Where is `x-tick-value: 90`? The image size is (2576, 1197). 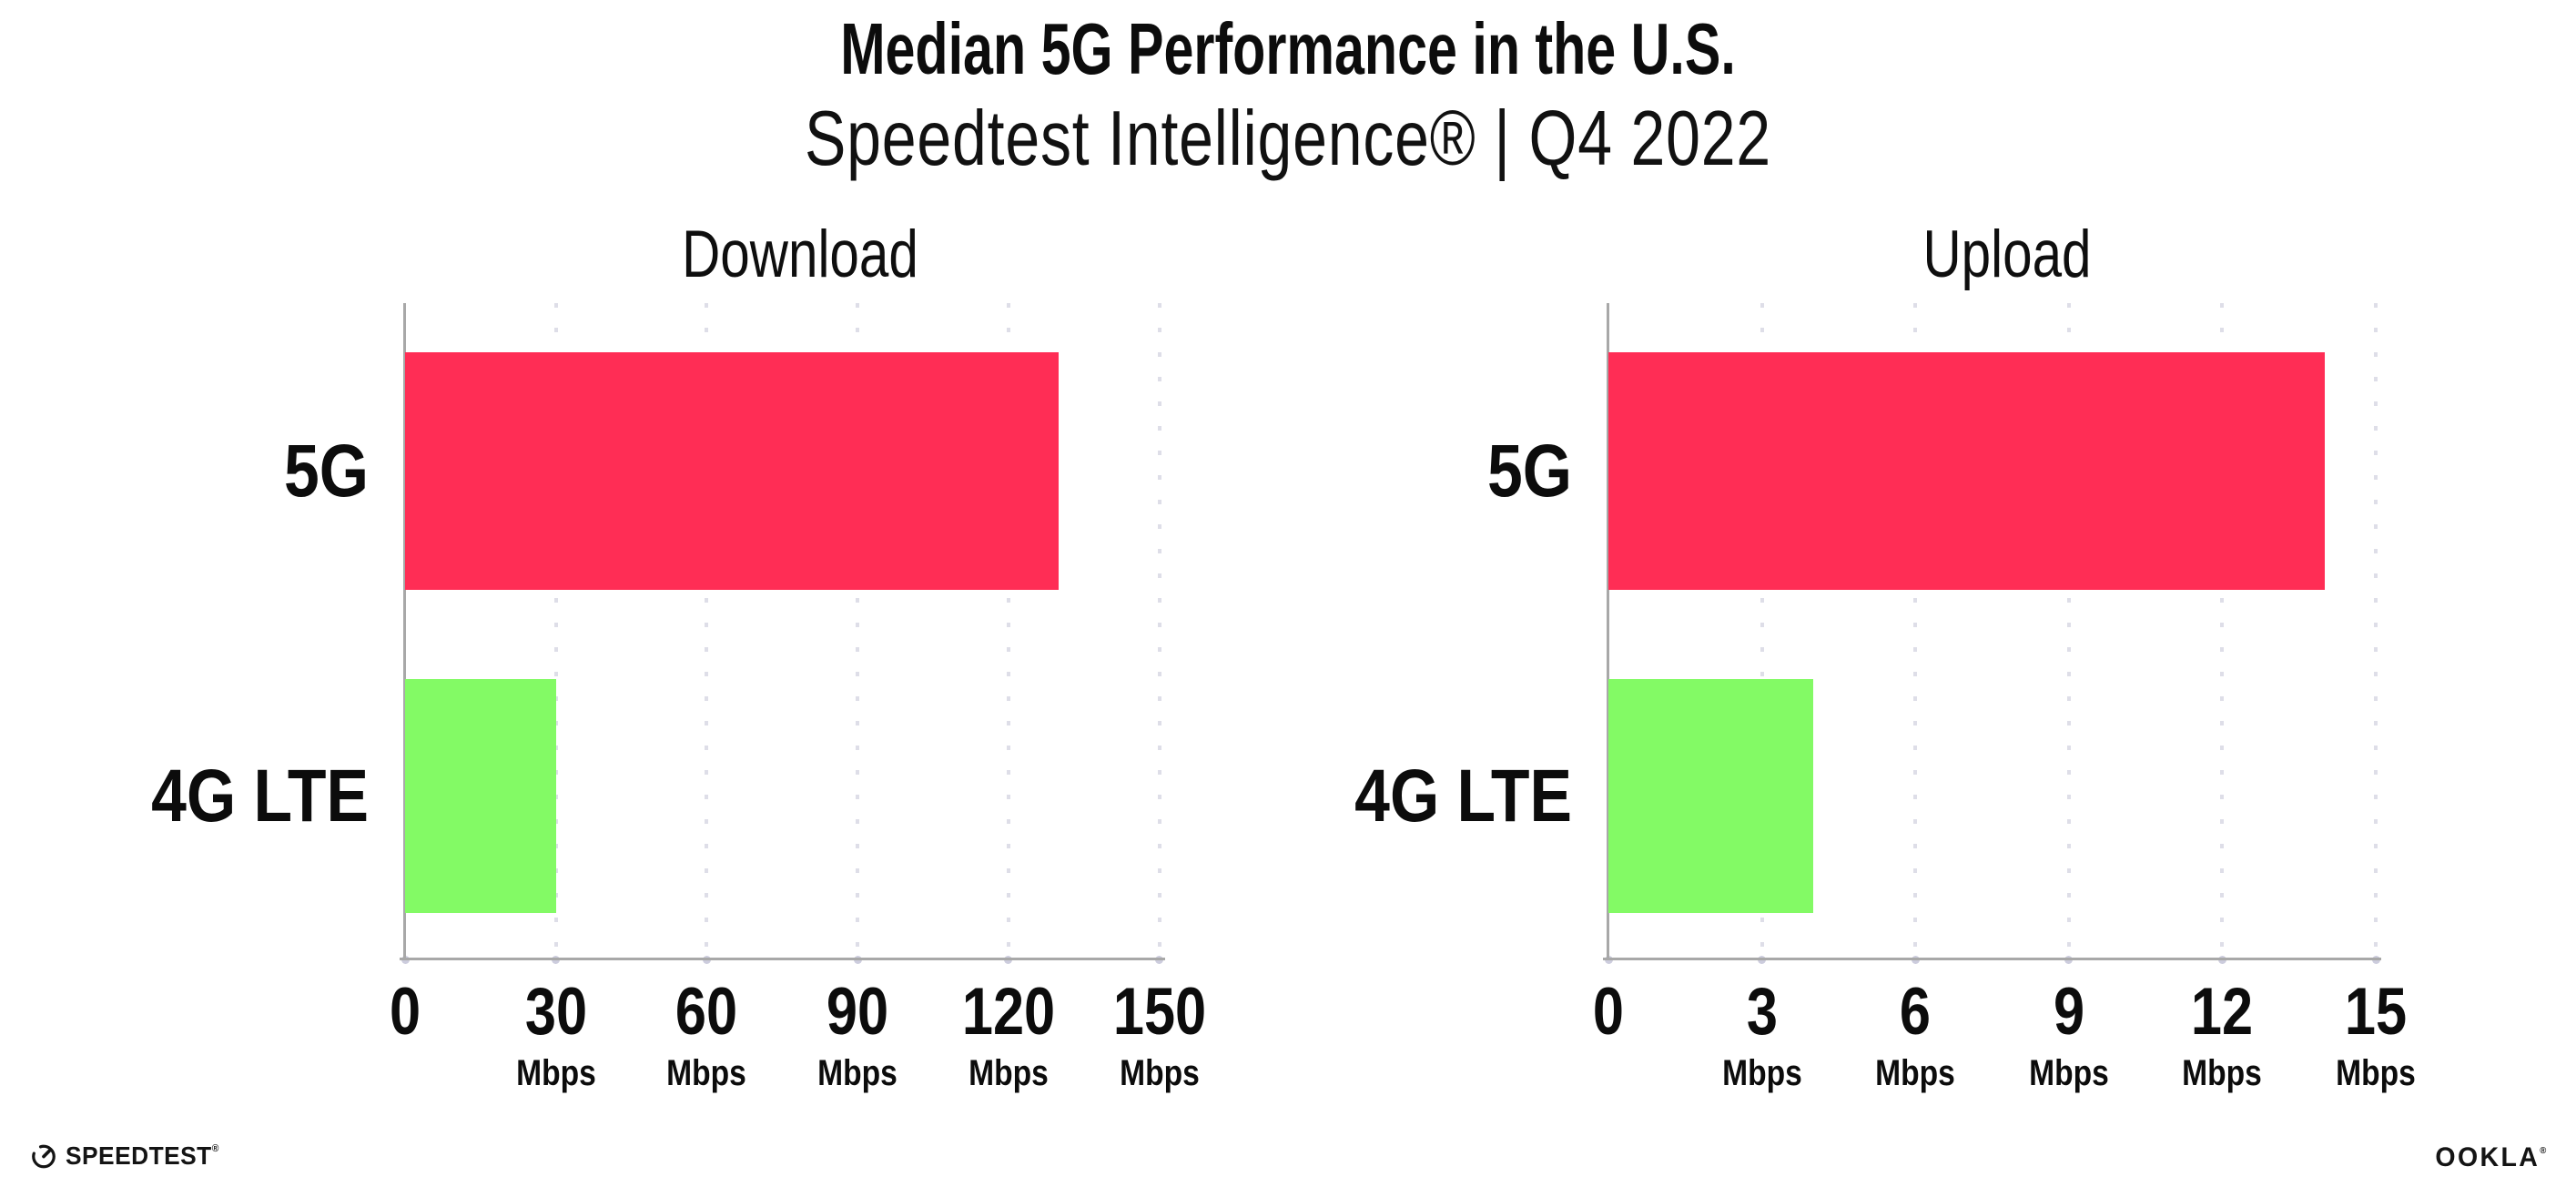 x-tick-value: 90 is located at coordinates (857, 1012).